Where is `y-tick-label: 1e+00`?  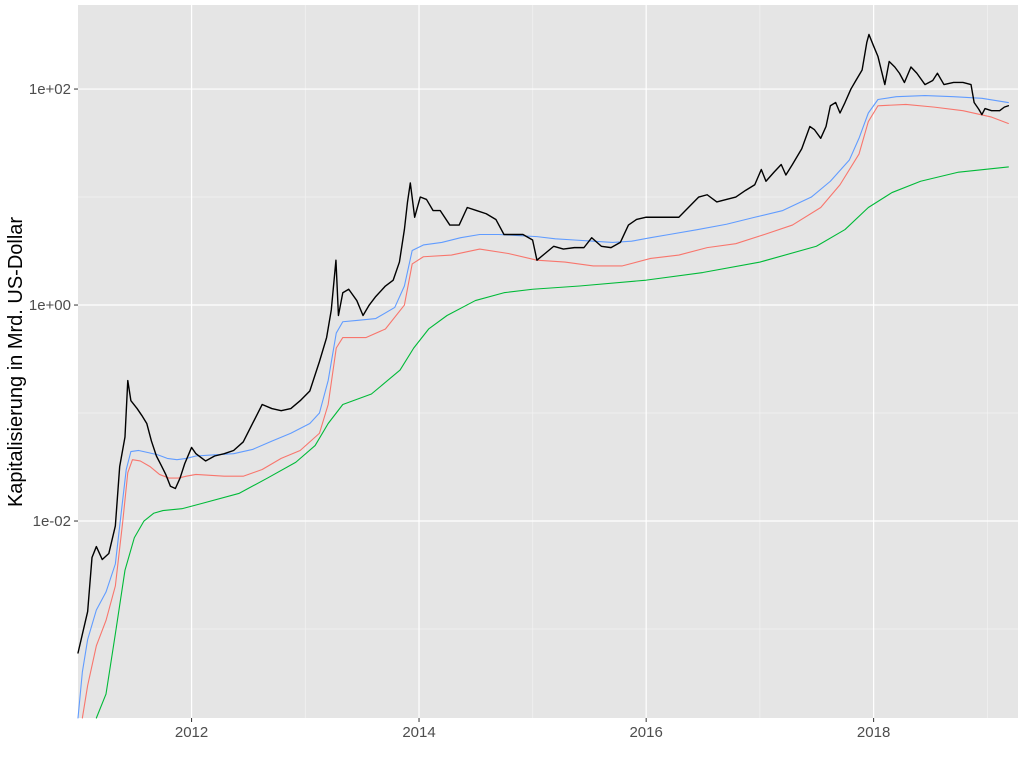 y-tick-label: 1e+00 is located at coordinates (50, 305).